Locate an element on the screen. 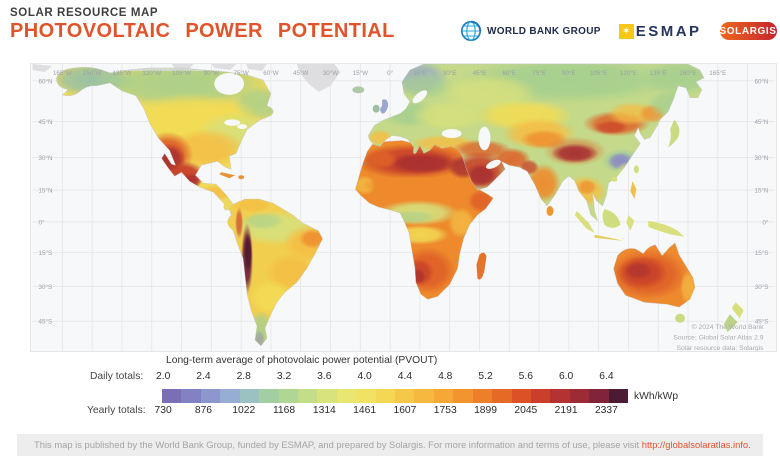 This screenshot has height=461, width=780. solargis-logo: SOLARGIS is located at coordinates (748, 31).